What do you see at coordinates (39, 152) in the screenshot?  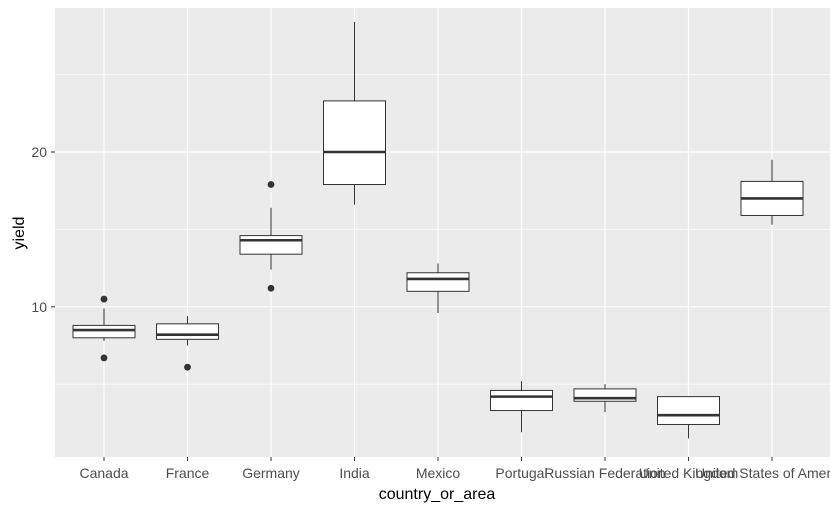 I see `y-tick-label: 20` at bounding box center [39, 152].